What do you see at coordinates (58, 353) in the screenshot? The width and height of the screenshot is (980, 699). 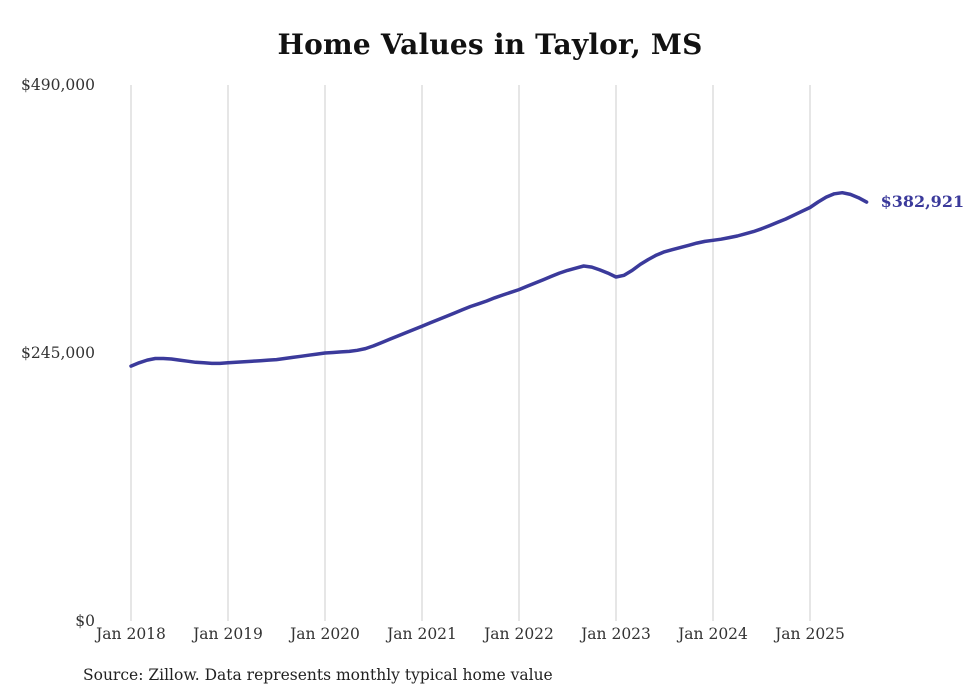 I see `y-tick-label: $245,000` at bounding box center [58, 353].